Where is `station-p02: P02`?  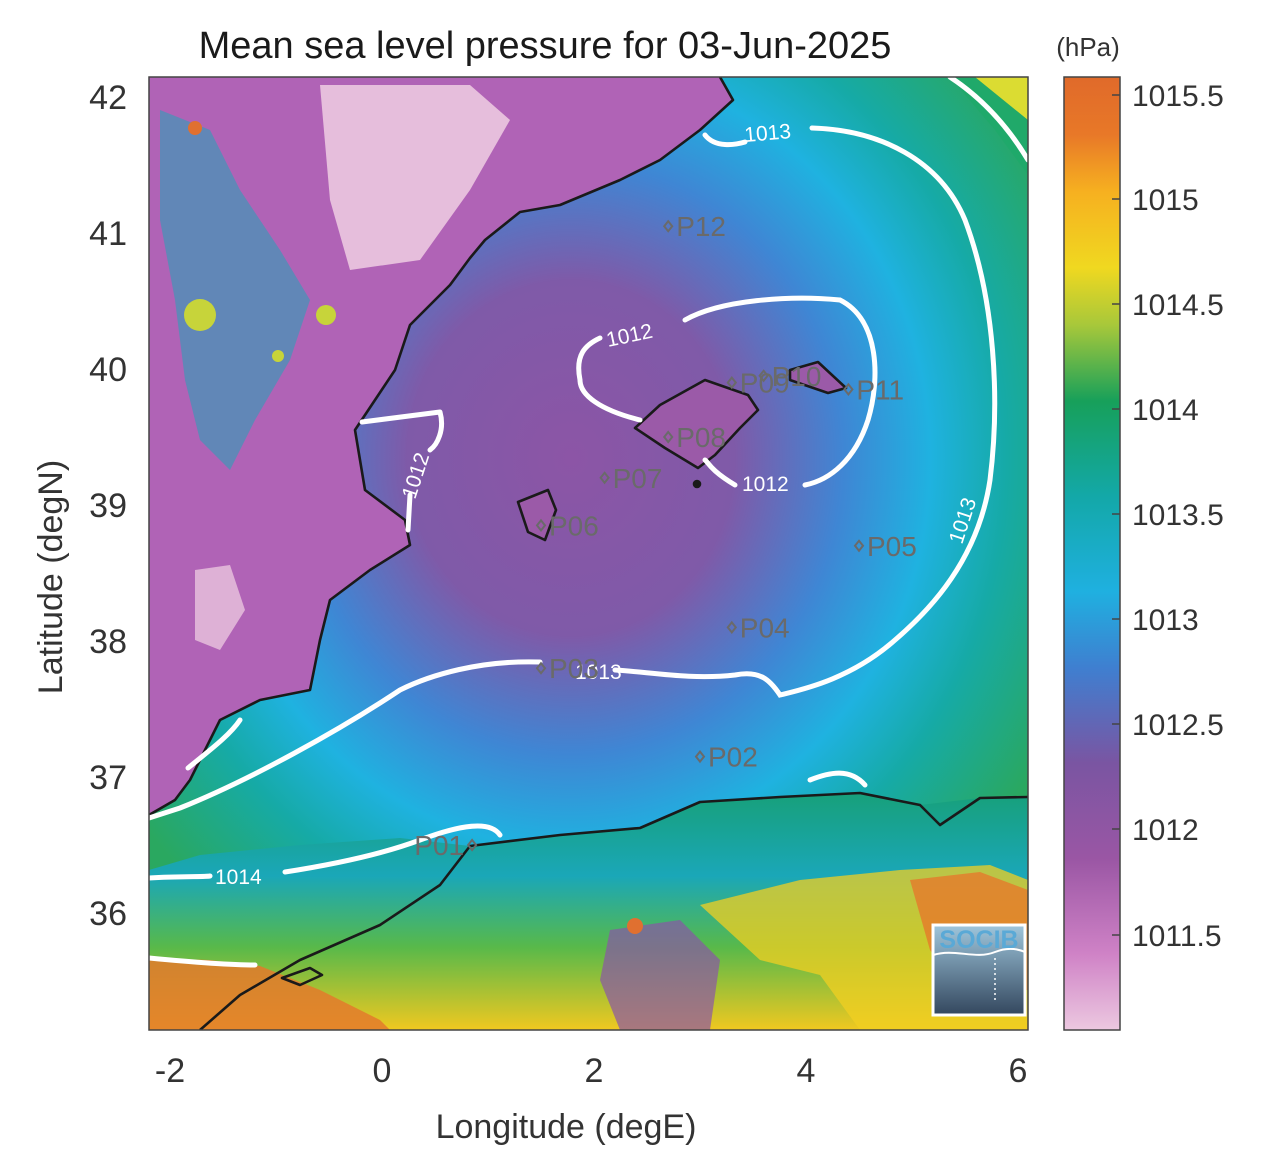
station-p02: P02 is located at coordinates (726, 757).